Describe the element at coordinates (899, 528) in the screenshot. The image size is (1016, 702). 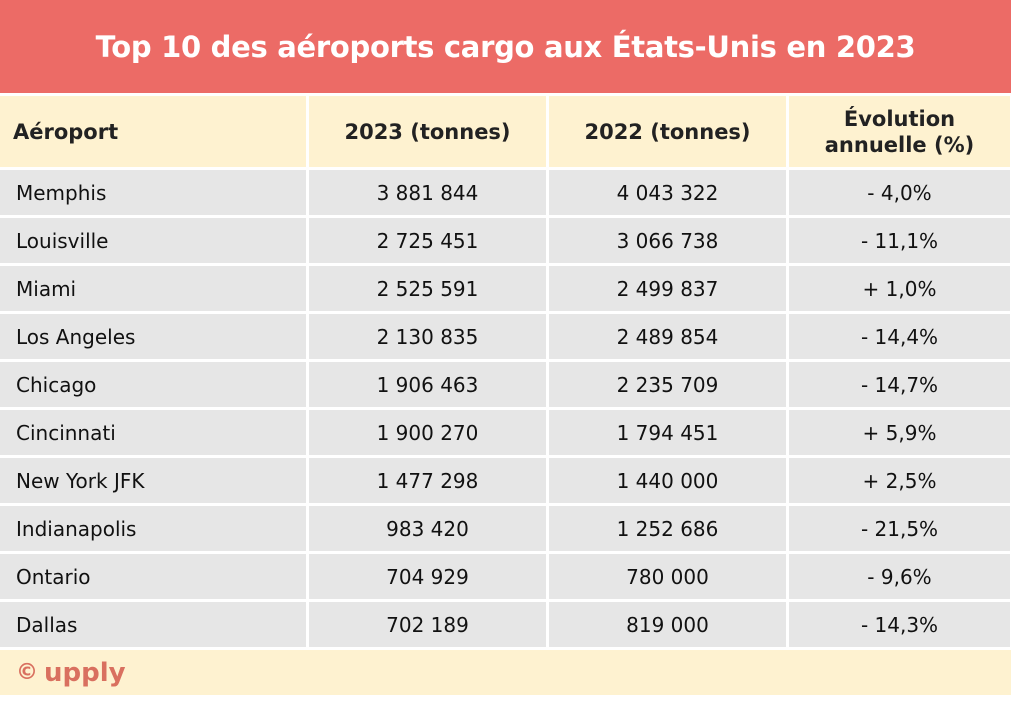
I see `cell-evolution: - 21,5%` at that location.